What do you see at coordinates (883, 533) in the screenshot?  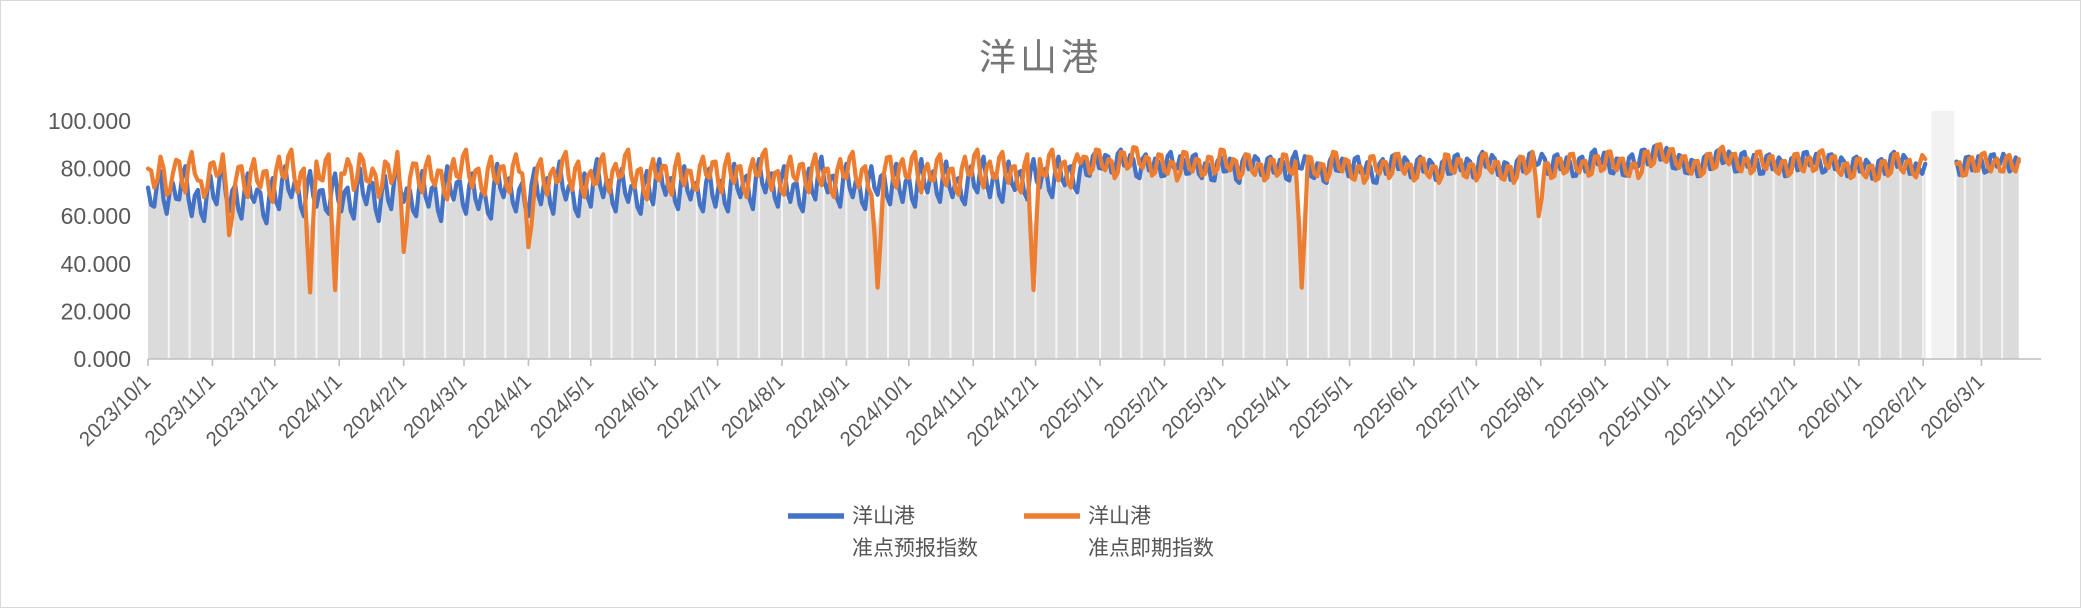 I see `legend-entry-forecast-index: 洋山港 准点预报指数` at bounding box center [883, 533].